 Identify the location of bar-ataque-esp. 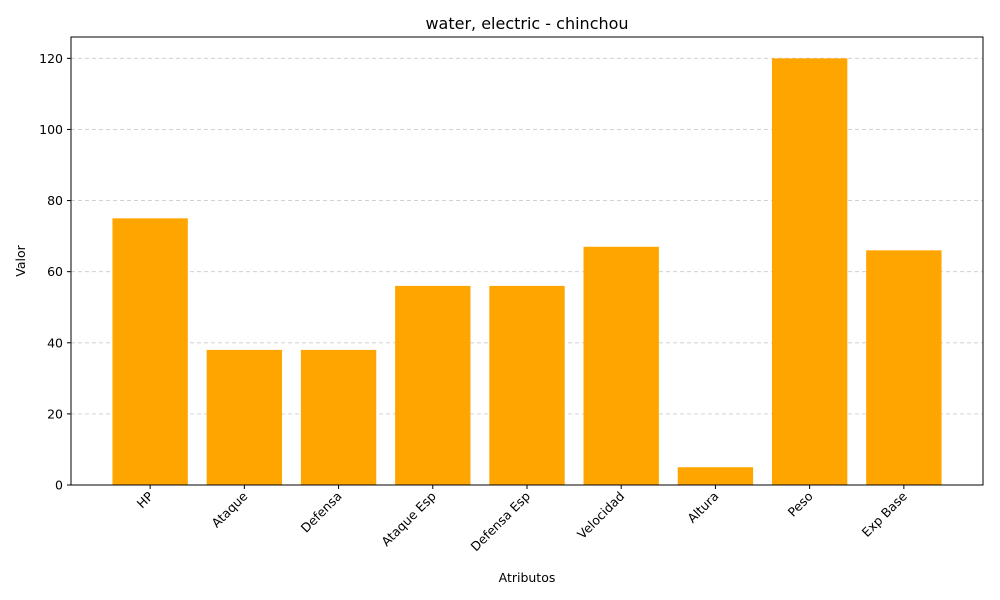
(433, 385).